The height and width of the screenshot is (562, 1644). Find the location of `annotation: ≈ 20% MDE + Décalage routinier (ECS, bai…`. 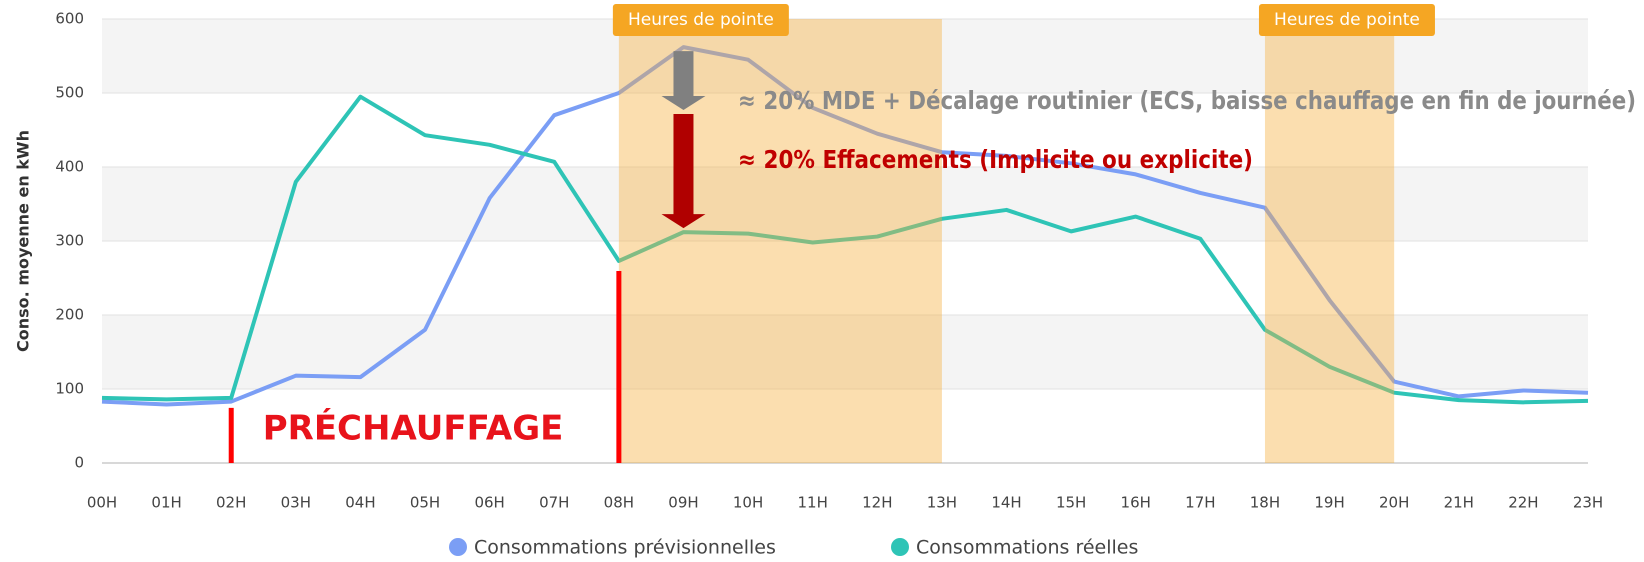

annotation: ≈ 20% MDE + Décalage routinier (ECS, bai… is located at coordinates (1187, 100).